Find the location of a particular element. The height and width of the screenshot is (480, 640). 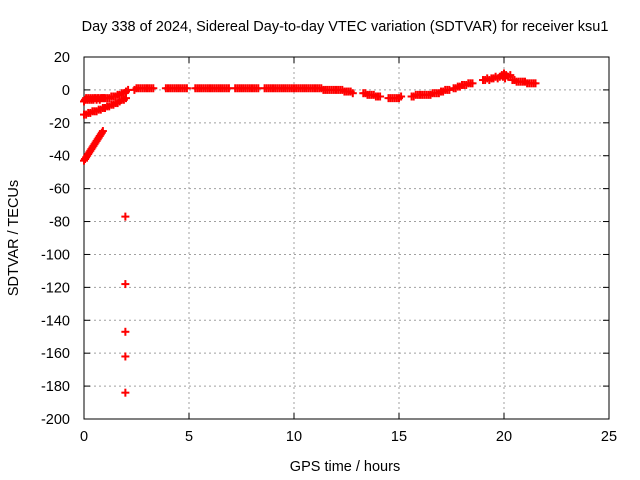

x-tick-label: 20 is located at coordinates (504, 437).